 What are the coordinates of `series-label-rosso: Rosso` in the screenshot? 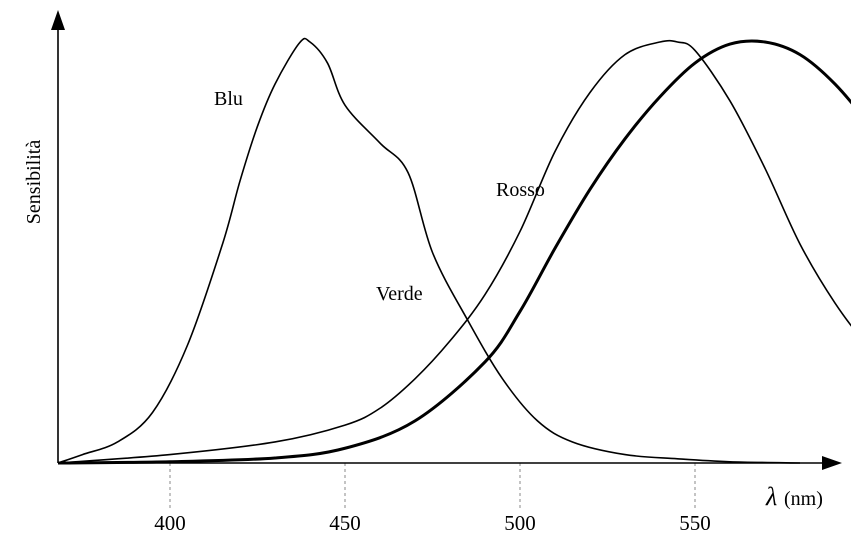 It's located at (520, 190).